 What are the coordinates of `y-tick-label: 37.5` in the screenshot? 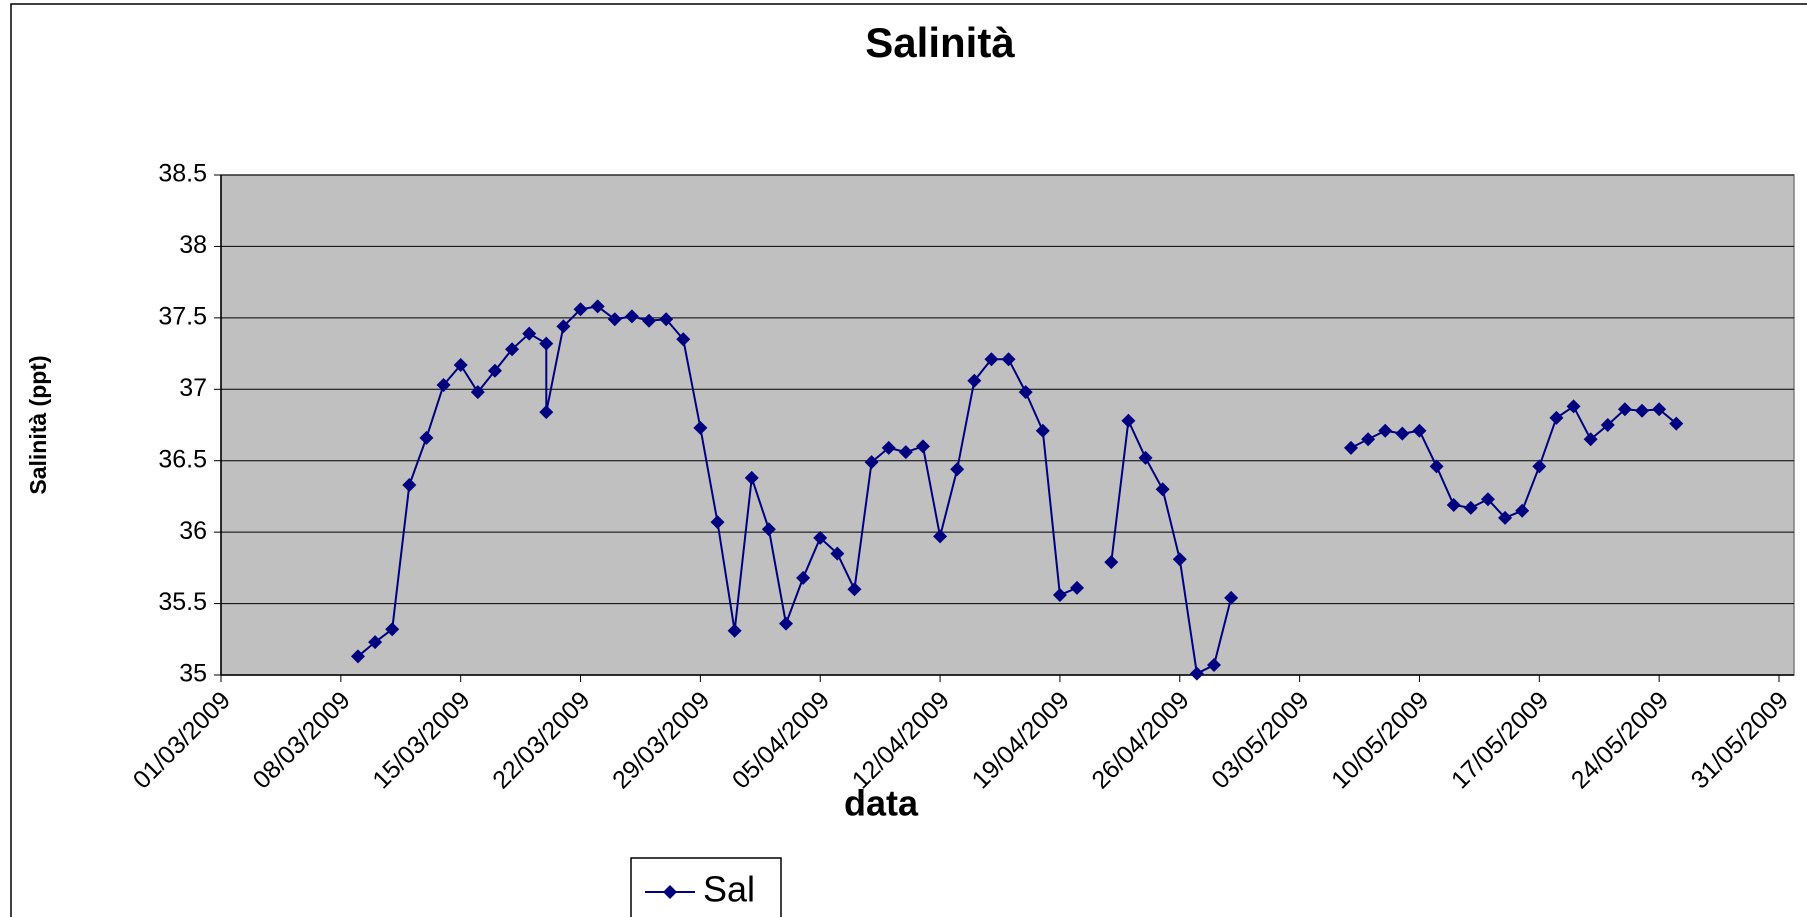 It's located at (182, 316).